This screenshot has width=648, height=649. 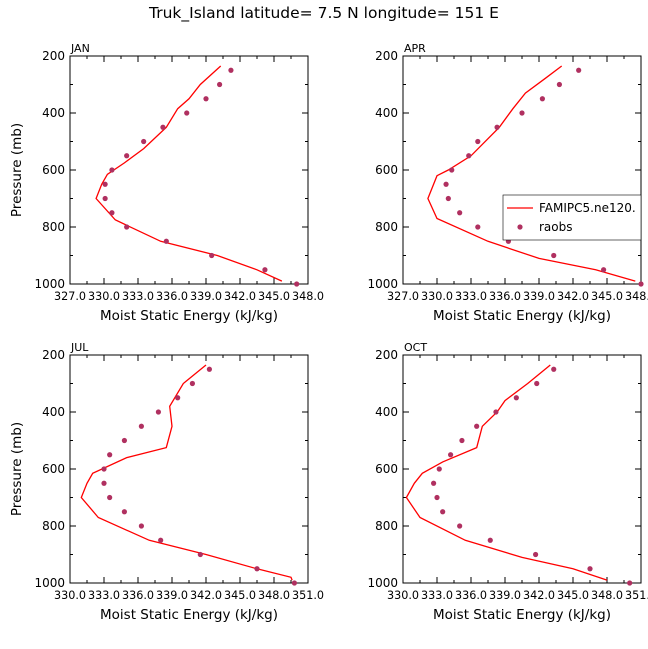 I want to click on panel-label: APR, so click(x=415, y=48).